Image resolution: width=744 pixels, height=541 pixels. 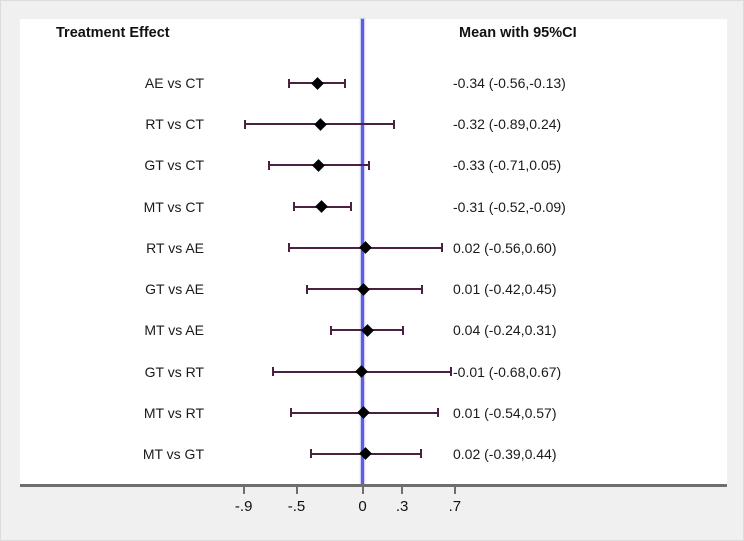 I want to click on row-label: GT vs AE, so click(x=174, y=289).